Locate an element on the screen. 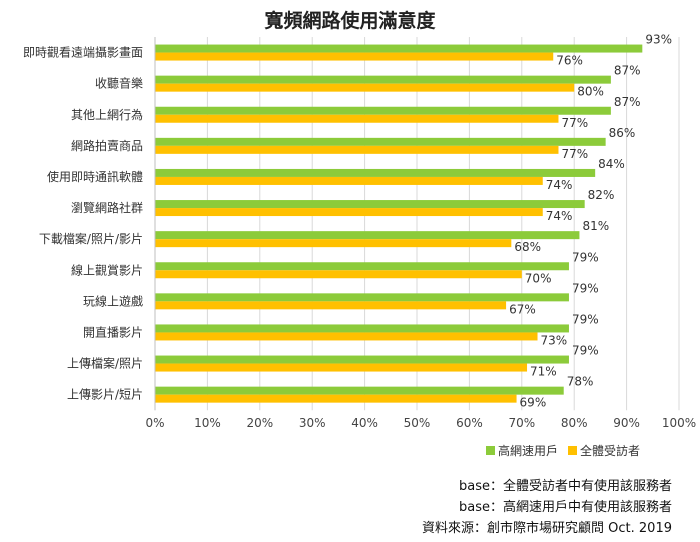 The width and height of the screenshot is (700, 542). base-note-all: base：全體受訪者中有使用該服務者 is located at coordinates (565, 486).